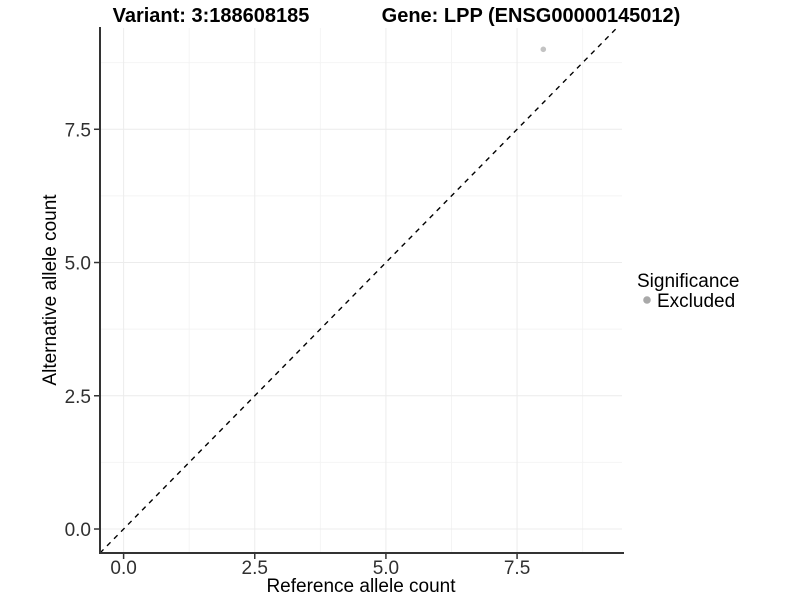 Image resolution: width=800 pixels, height=600 pixels. I want to click on plot-title-gene: Gene: LPP (ENSG00000145012), so click(531, 16).